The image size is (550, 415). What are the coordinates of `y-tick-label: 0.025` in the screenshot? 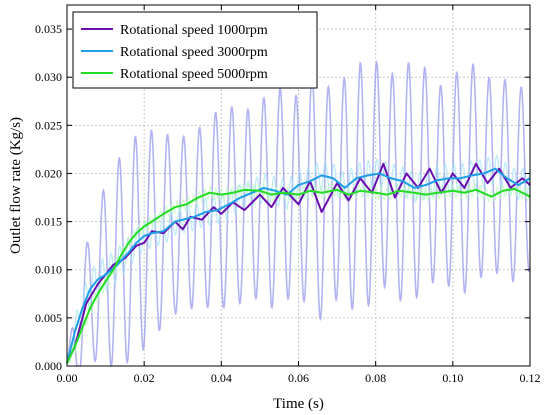 It's located at (48, 125).